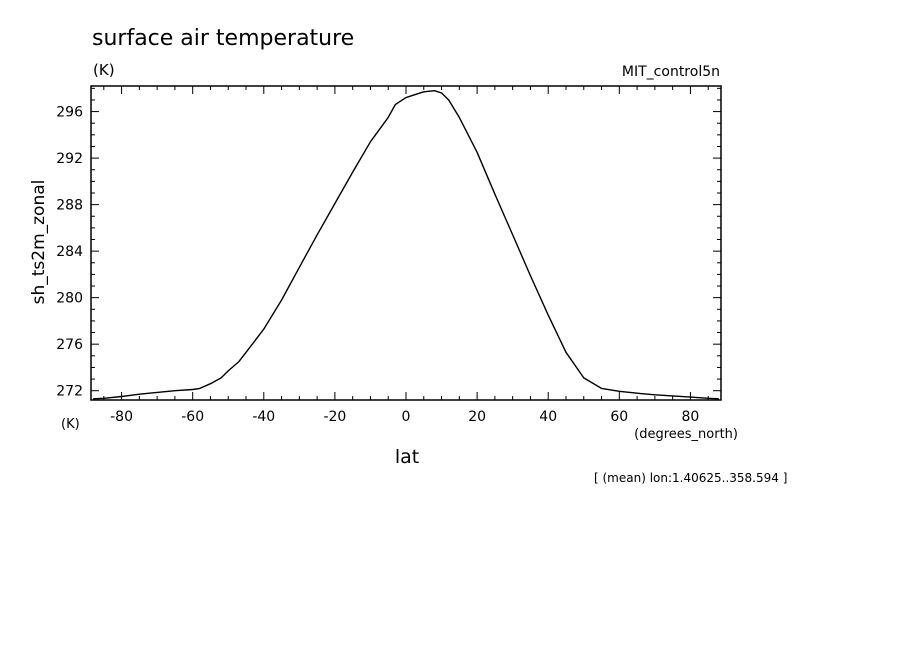 This screenshot has height=654, width=904. I want to click on chart-title: surface air temperature, so click(223, 38).